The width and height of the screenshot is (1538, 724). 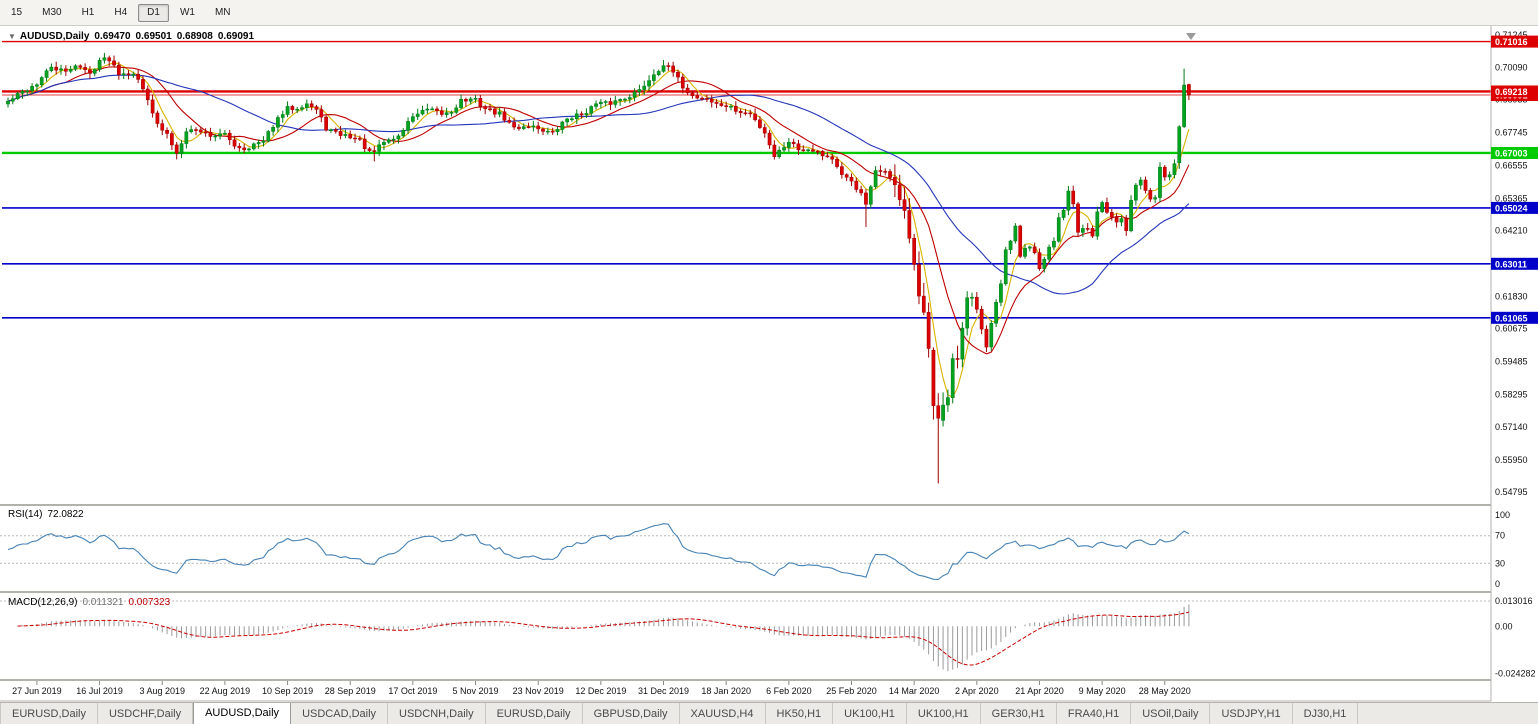 I want to click on price-tick-label: 0.59485, so click(x=1511, y=362).